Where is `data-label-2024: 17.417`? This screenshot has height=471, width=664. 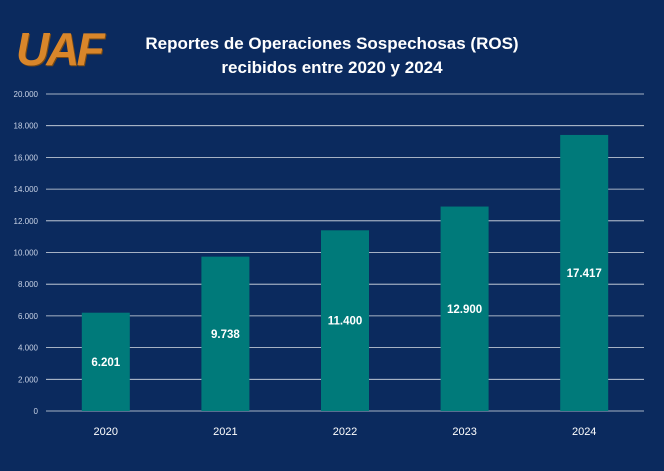 data-label-2024: 17.417 is located at coordinates (584, 274).